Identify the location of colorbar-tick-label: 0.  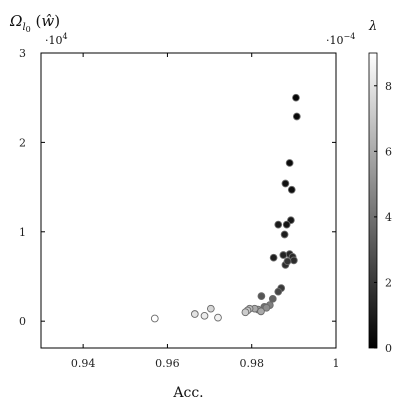
(388, 348).